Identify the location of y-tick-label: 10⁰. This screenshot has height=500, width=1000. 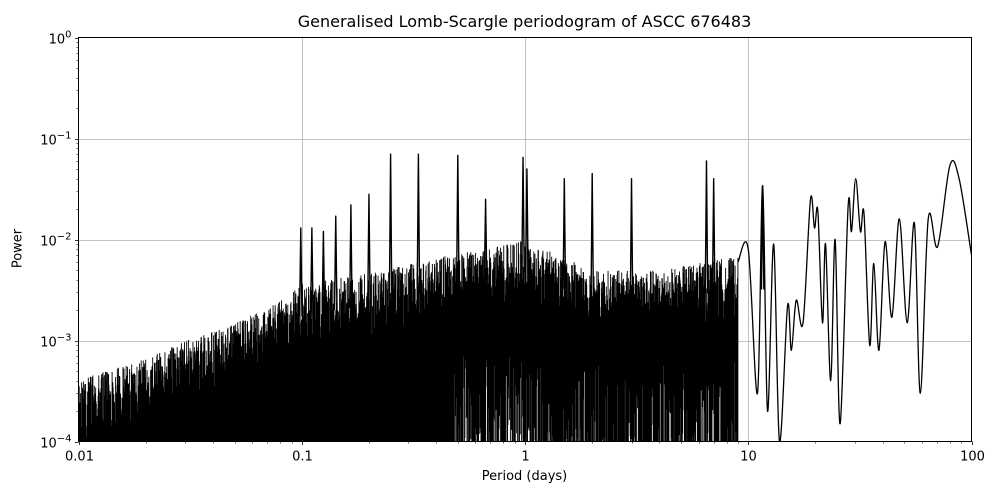
(60, 39).